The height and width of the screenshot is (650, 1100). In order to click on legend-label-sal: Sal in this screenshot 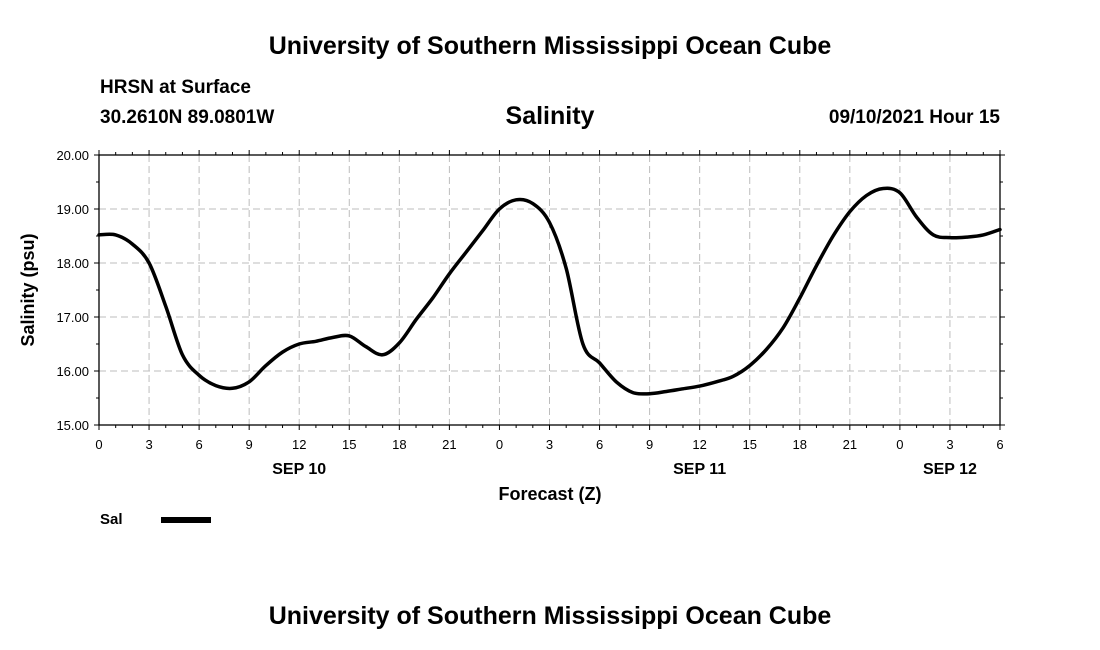, I will do `click(111, 519)`.